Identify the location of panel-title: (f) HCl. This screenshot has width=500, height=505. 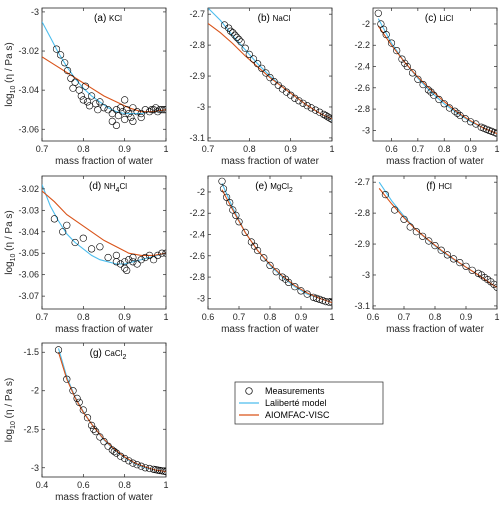
(439, 186).